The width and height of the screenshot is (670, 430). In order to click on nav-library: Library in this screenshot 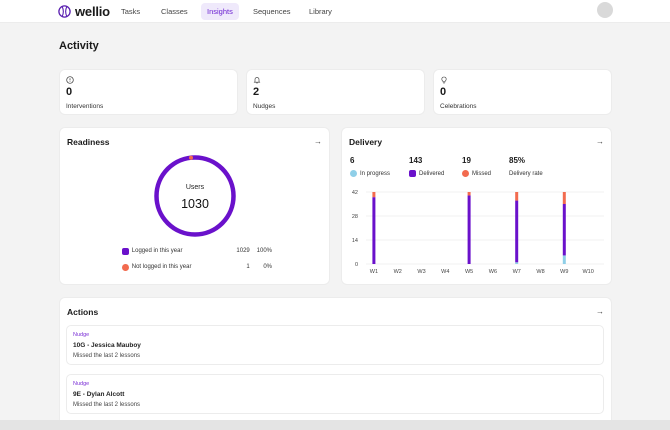, I will do `click(320, 11)`.